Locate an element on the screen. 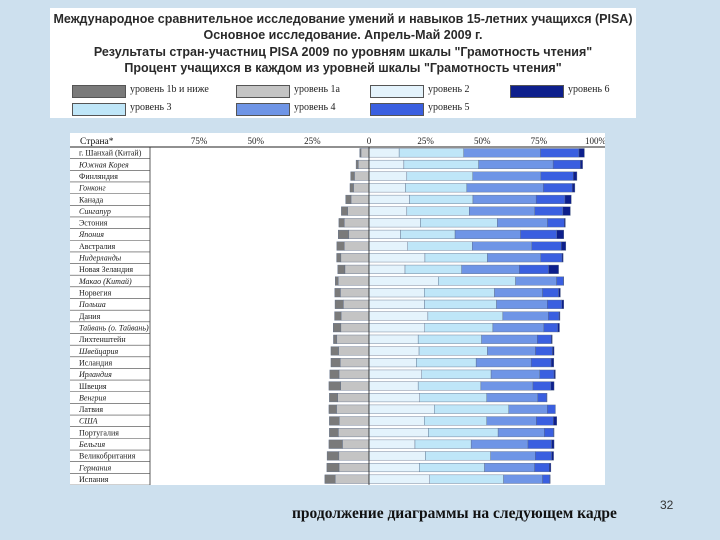 The width and height of the screenshot is (720, 540). country-label: Новая Зеландия is located at coordinates (106, 269).